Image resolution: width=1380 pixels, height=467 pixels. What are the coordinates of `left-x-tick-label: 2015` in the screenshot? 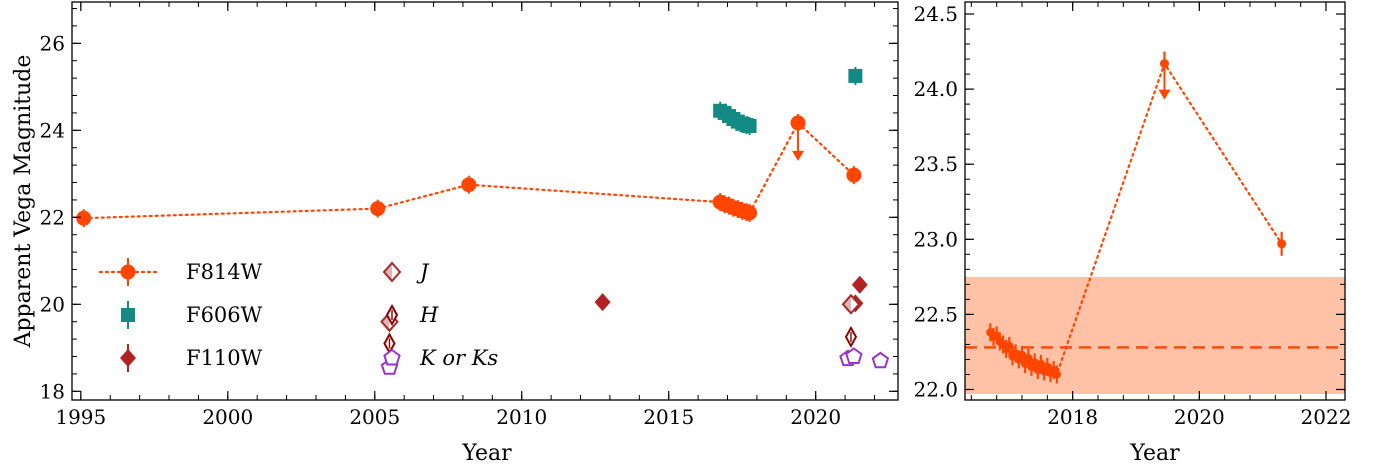 It's located at (668, 417).